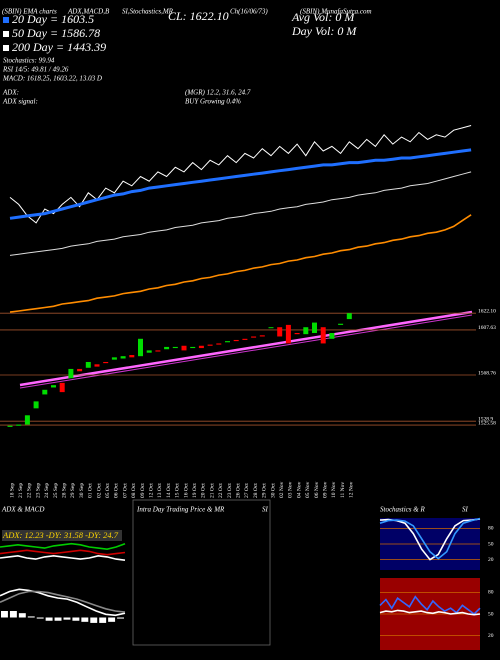  Describe the element at coordinates (151, 490) in the screenshot. I see `x-tick-label: 12 Oct` at that location.